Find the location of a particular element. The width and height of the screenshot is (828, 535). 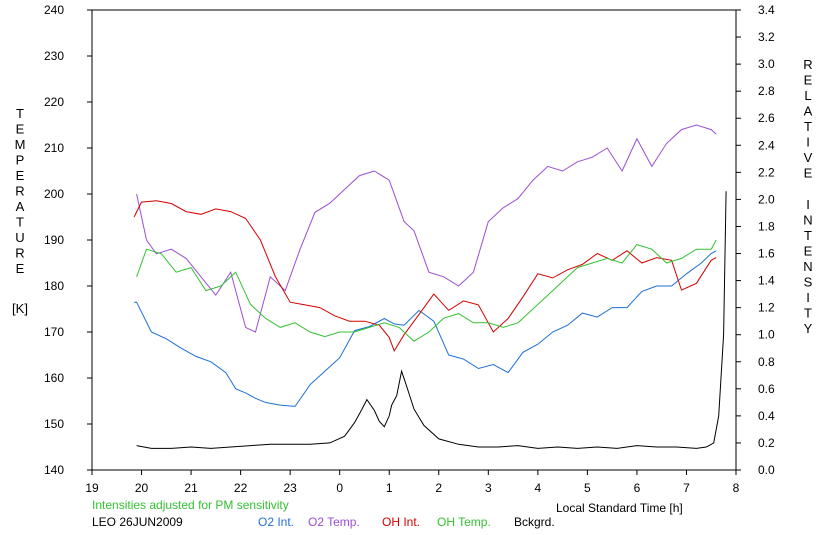

y-left-unit: [K] is located at coordinates (20, 308).